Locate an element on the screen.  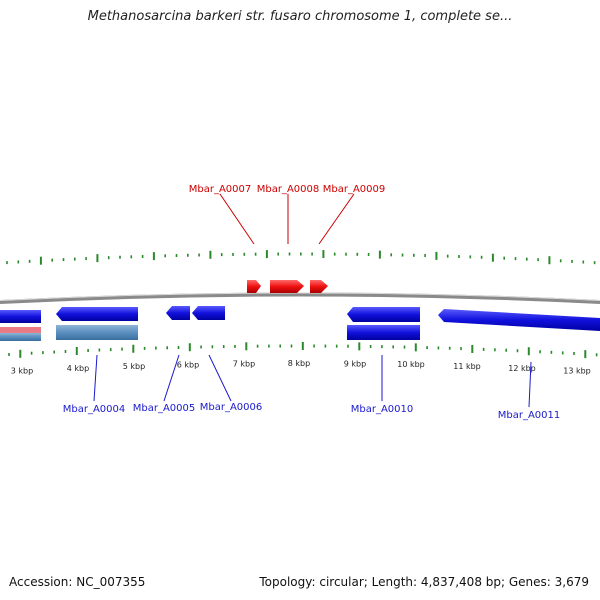
forward-gene-labels: Mbar_A0007 Mbar_A0008 Mbar_A0009 is located at coordinates (287, 214).